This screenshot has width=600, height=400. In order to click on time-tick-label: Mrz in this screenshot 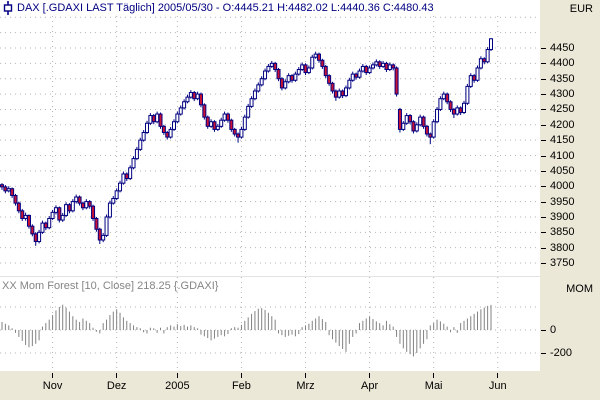, I will do `click(305, 386)`.